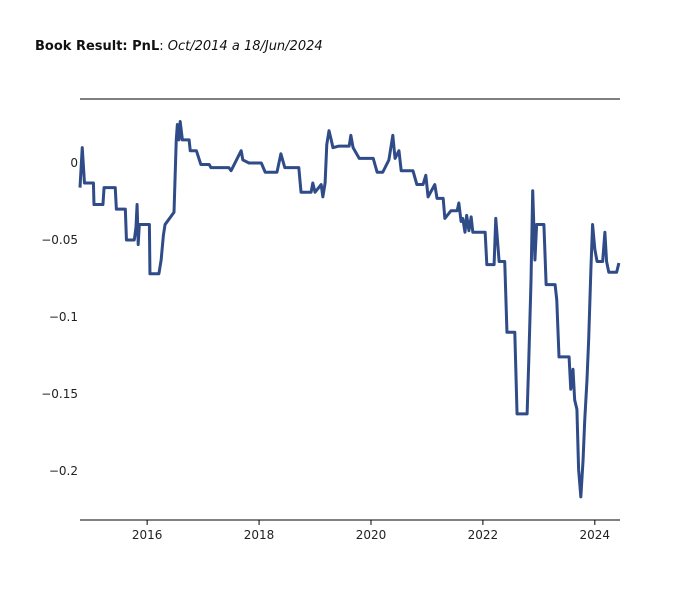 This screenshot has width=700, height=600. I want to click on chart-title: Book Result: PnL: Oct/2014 a 18/Jun/2024, so click(179, 46).